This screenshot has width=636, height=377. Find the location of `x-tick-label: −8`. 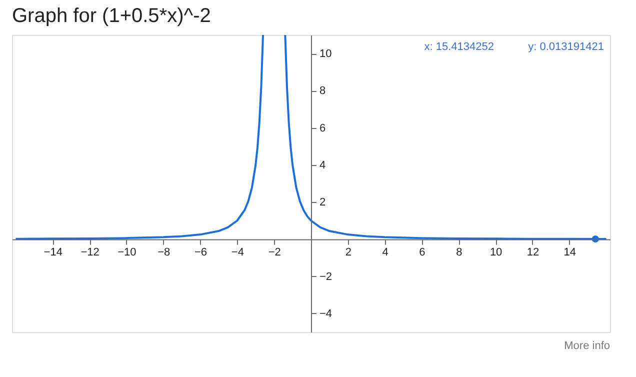

x-tick-label: −8 is located at coordinates (164, 252).